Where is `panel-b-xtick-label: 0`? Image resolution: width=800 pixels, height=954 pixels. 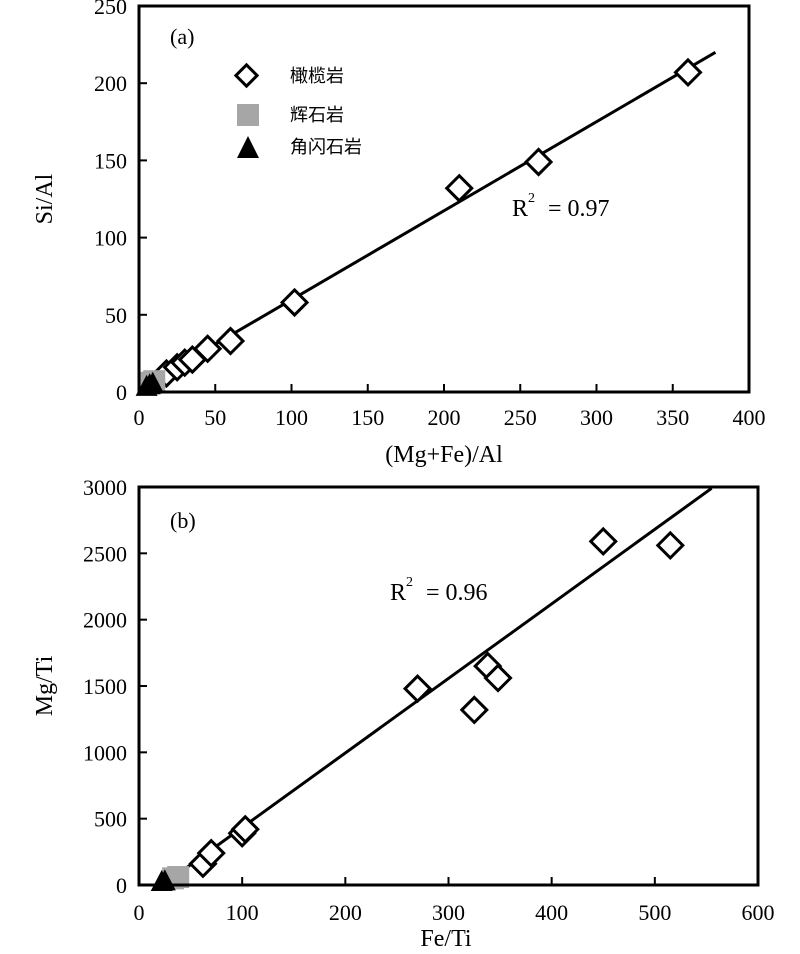
panel-b-xtick-label: 0 is located at coordinates (139, 912).